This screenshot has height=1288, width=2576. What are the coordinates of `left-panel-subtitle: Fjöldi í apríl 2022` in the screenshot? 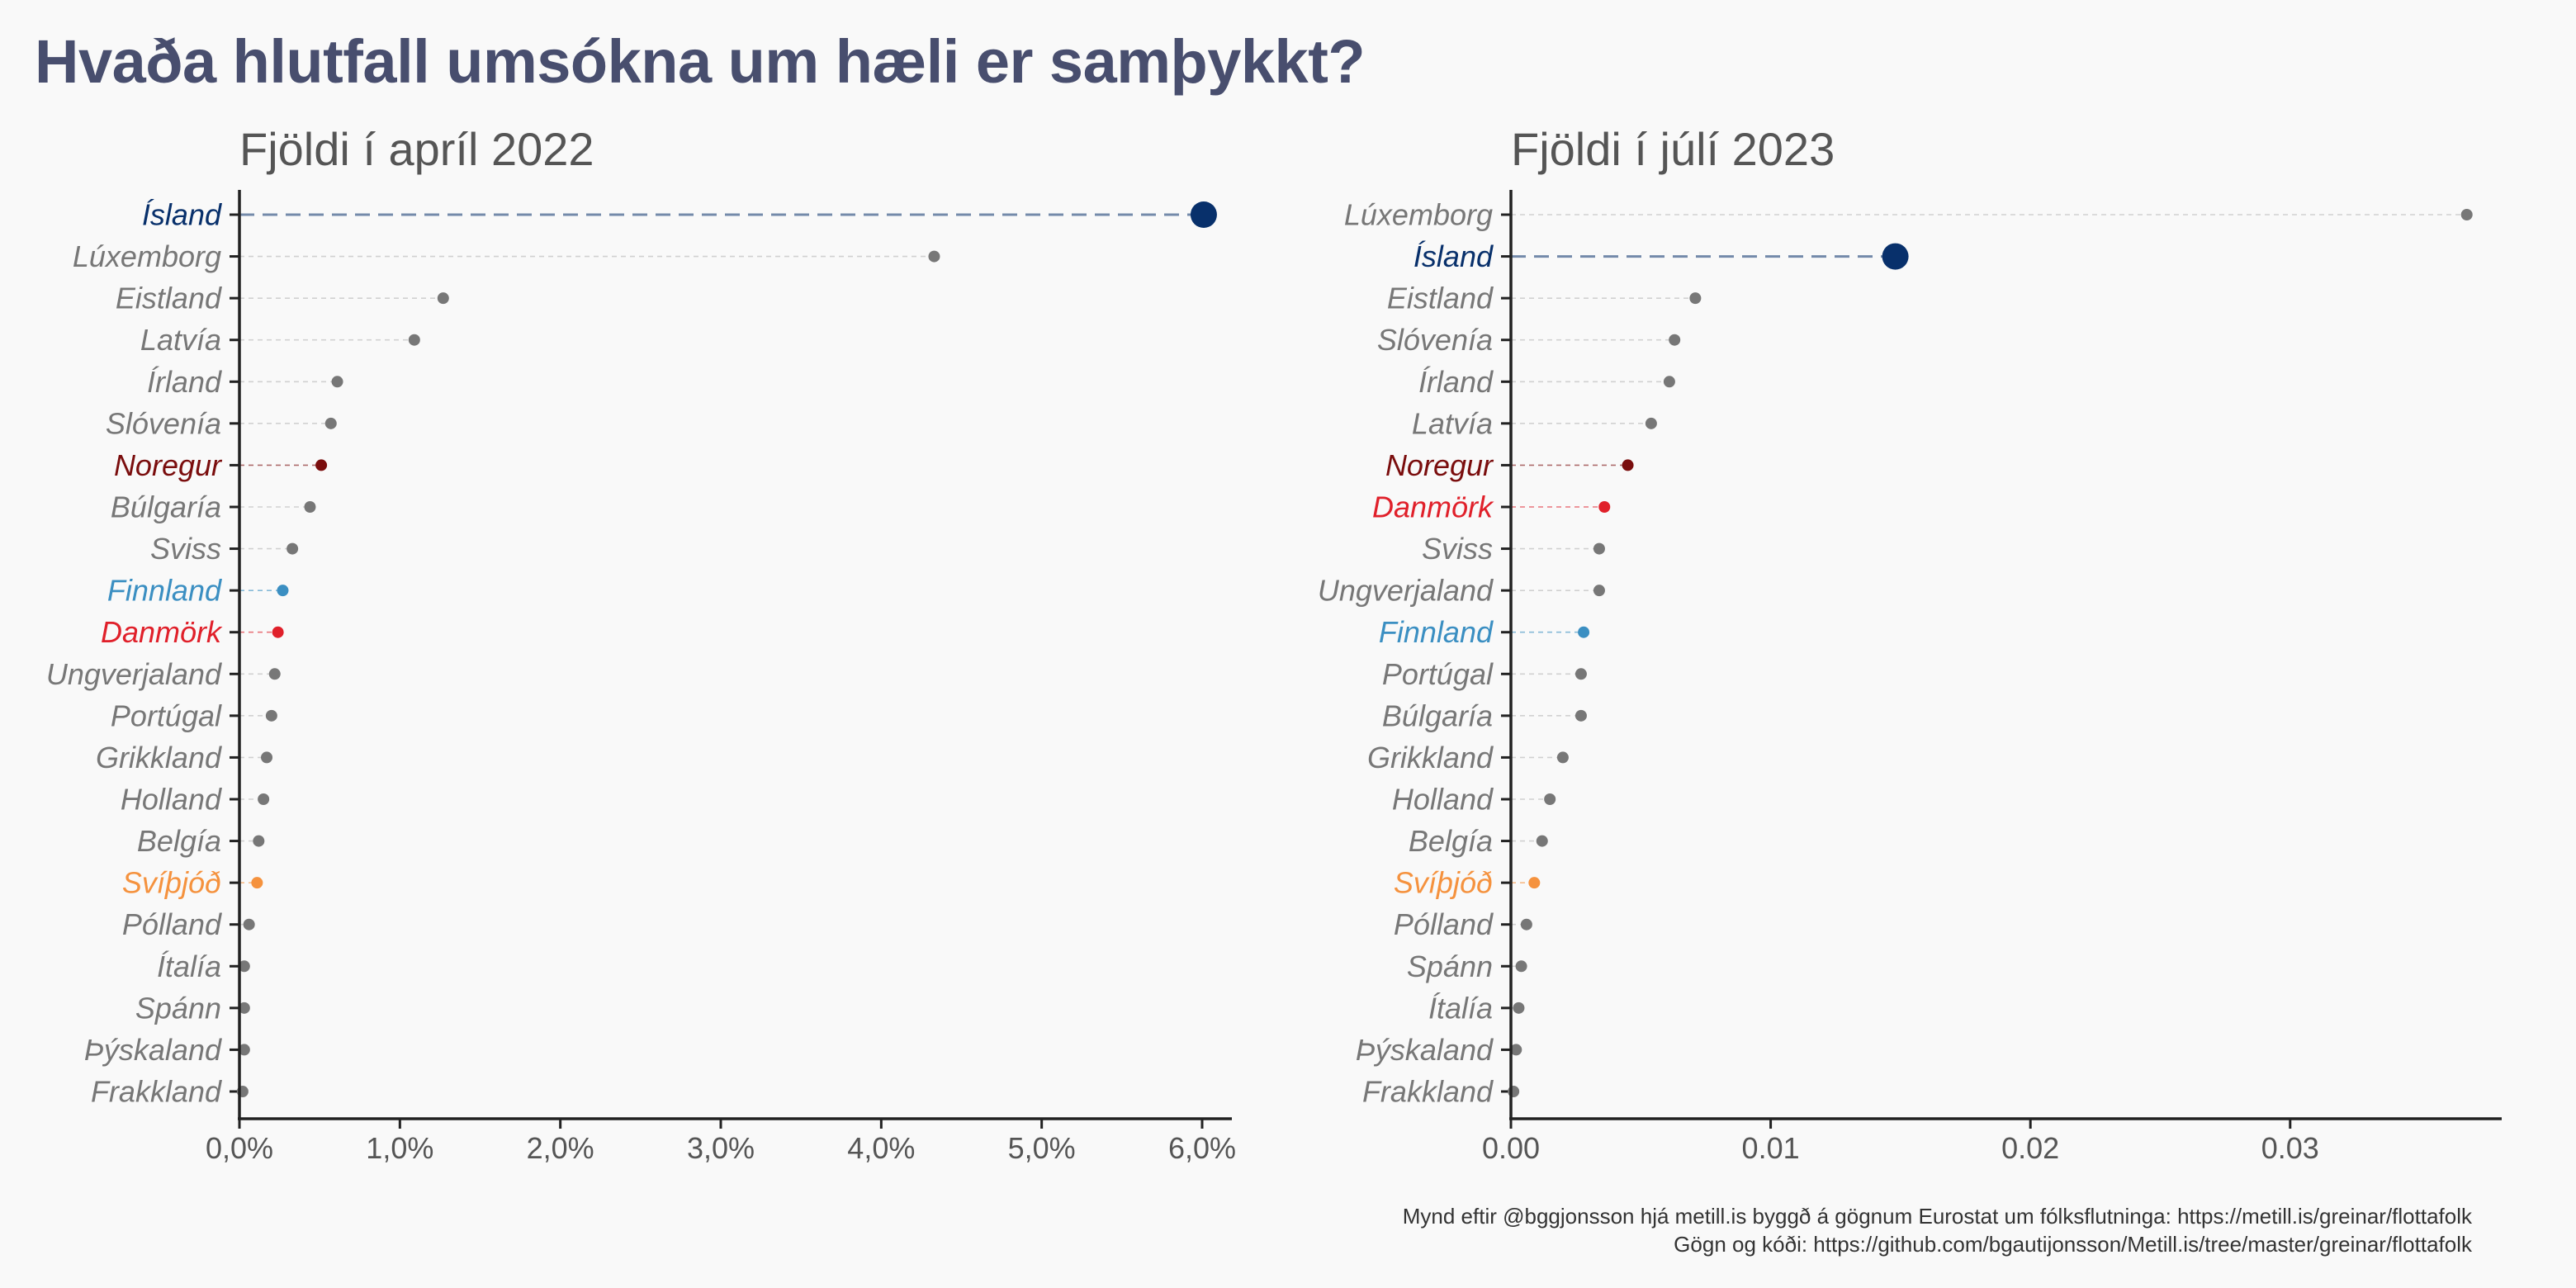 It's located at (416, 149).